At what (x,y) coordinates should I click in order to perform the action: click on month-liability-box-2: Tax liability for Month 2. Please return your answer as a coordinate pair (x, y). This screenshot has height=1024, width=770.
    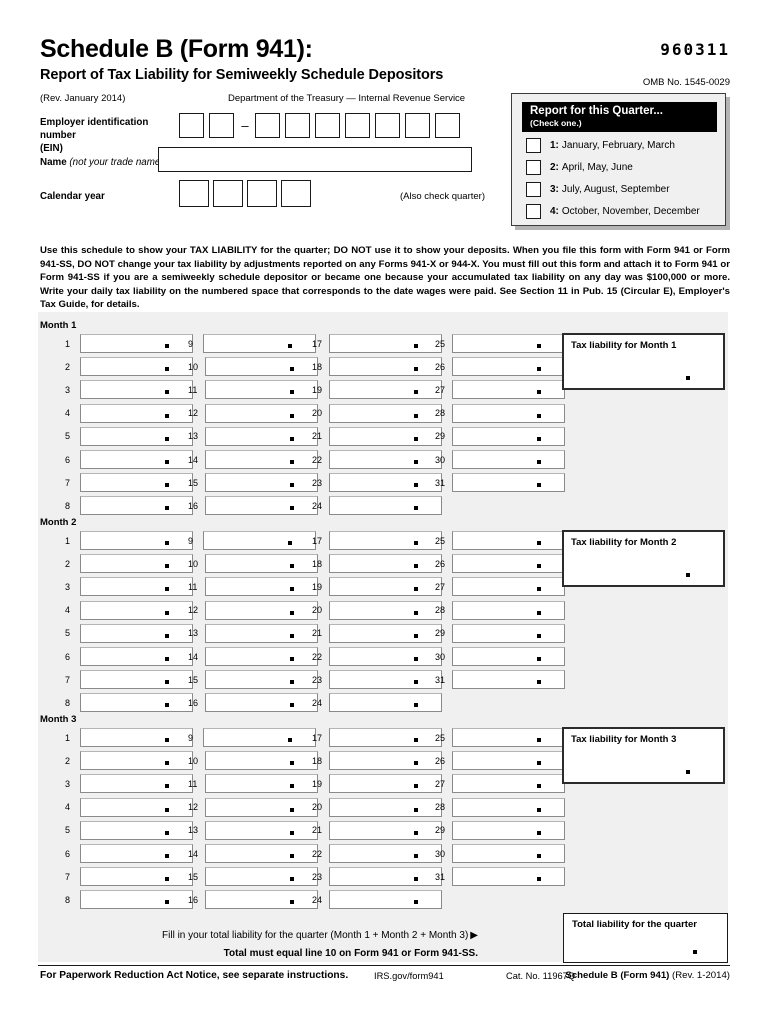
    Looking at the image, I should click on (643, 558).